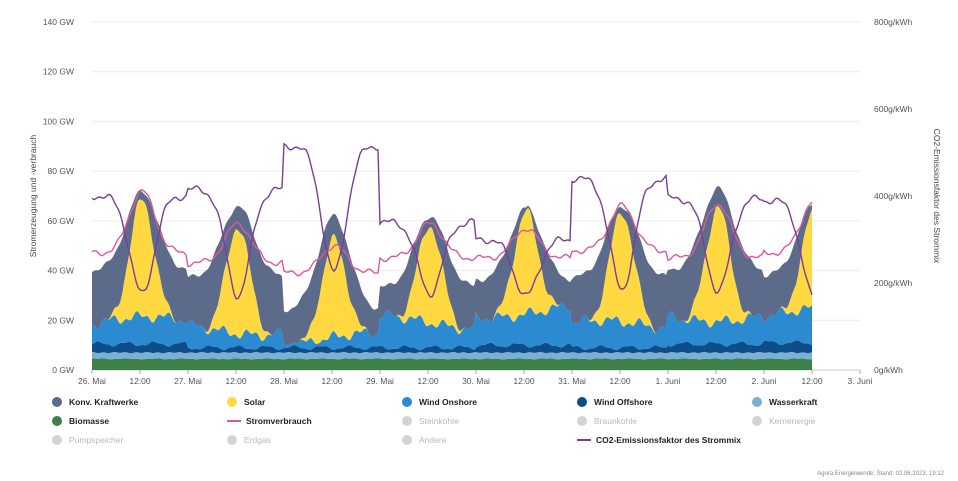  I want to click on legend-item: Stromverbrauch, so click(269, 421).